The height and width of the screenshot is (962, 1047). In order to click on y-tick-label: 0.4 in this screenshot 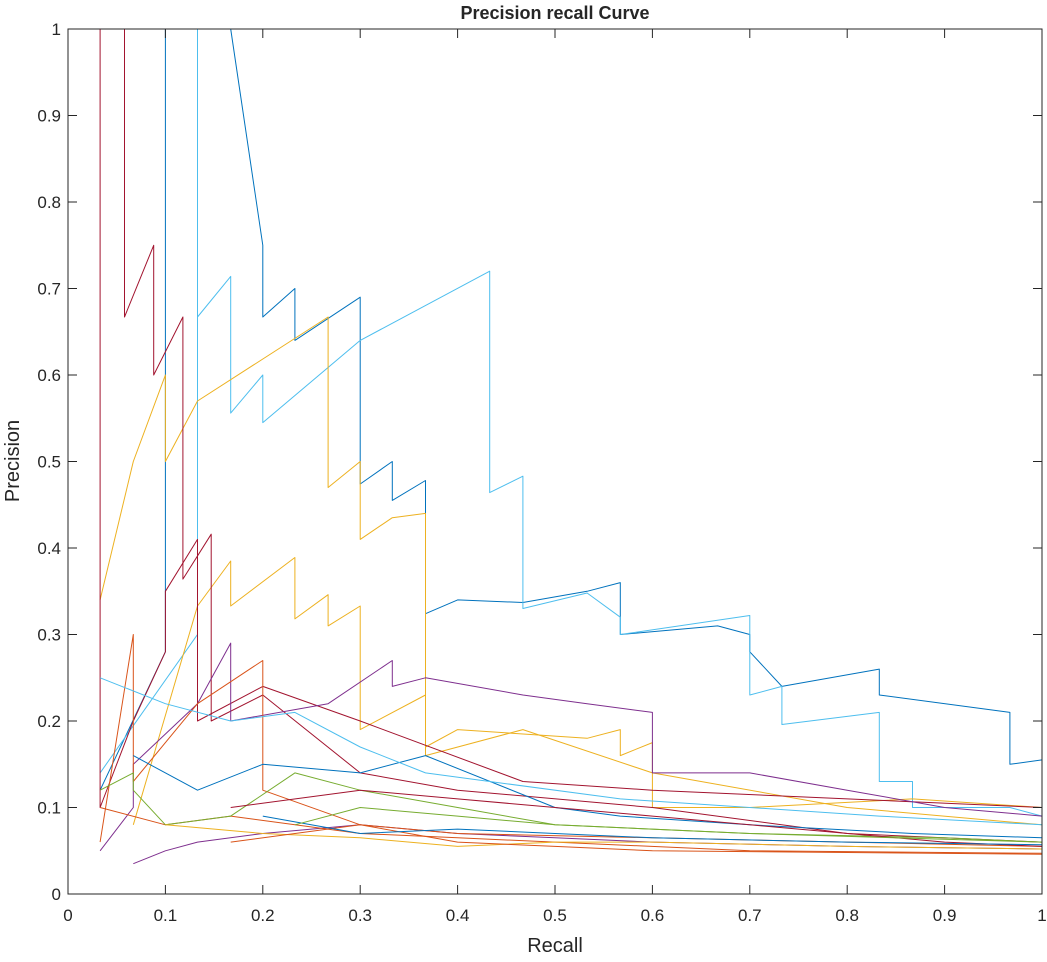, I will do `click(49, 548)`.